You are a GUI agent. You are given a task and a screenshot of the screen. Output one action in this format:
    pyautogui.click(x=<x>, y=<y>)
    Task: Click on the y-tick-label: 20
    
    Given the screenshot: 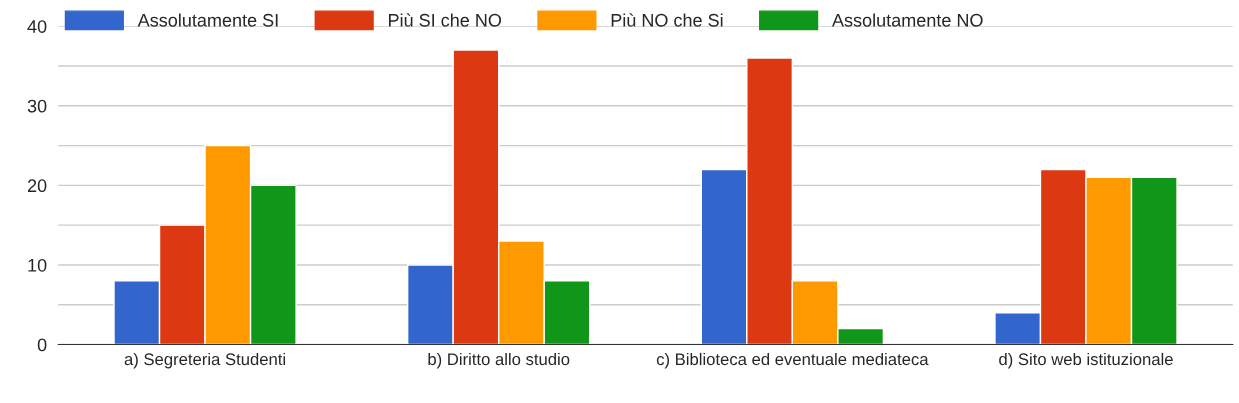 What is the action you would take?
    pyautogui.click(x=37, y=186)
    